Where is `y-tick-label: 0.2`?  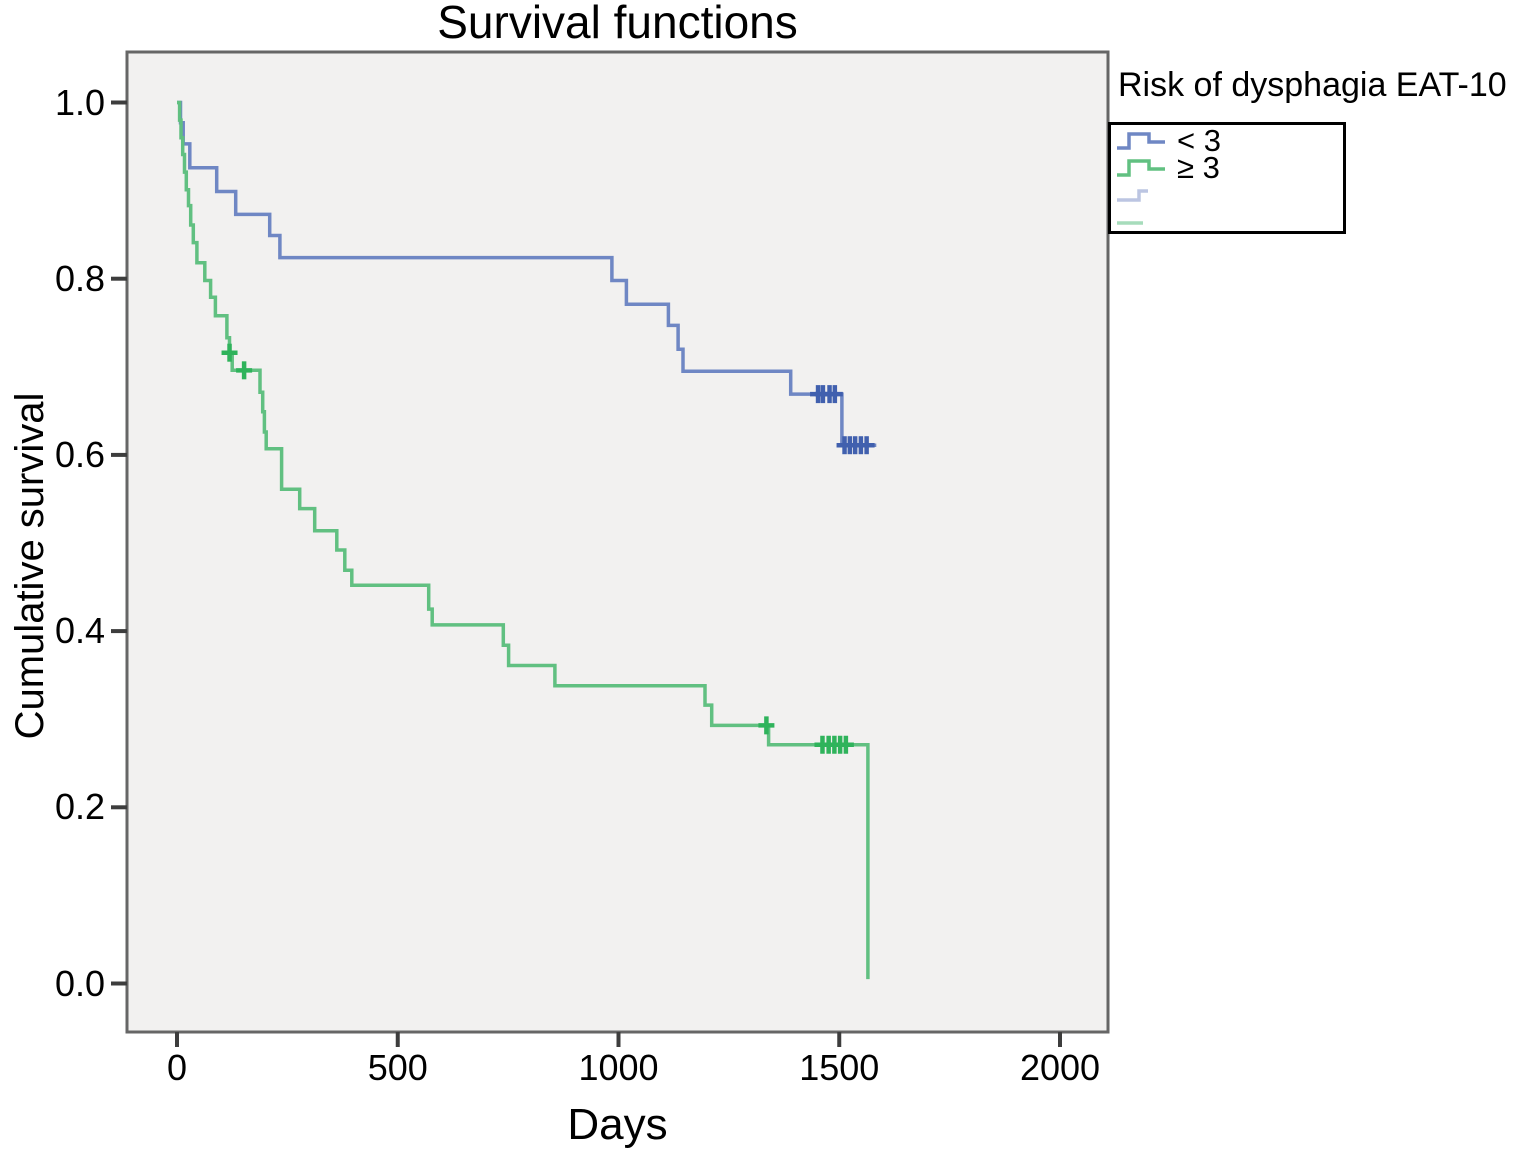 y-tick-label: 0.2 is located at coordinates (79, 807).